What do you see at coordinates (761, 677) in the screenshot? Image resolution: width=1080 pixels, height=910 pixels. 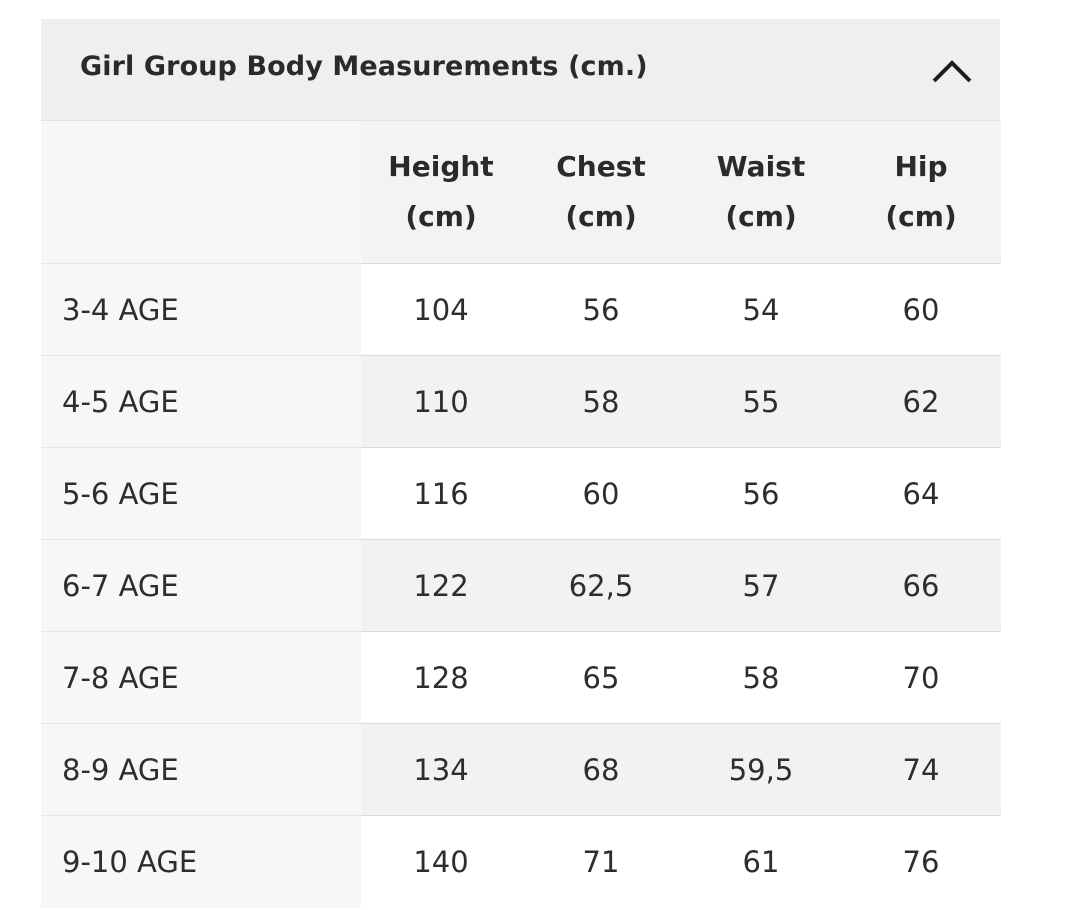 I see `cell-waist: 58` at bounding box center [761, 677].